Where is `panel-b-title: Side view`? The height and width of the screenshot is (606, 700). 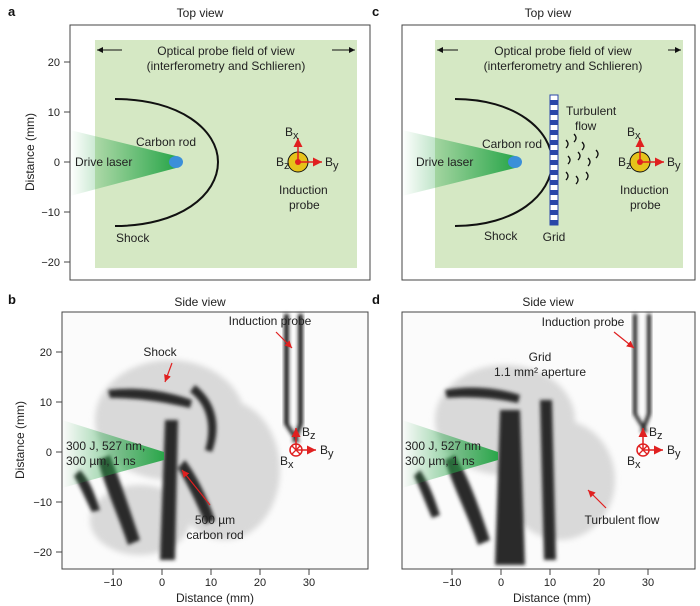 panel-b-title: Side view is located at coordinates (200, 302).